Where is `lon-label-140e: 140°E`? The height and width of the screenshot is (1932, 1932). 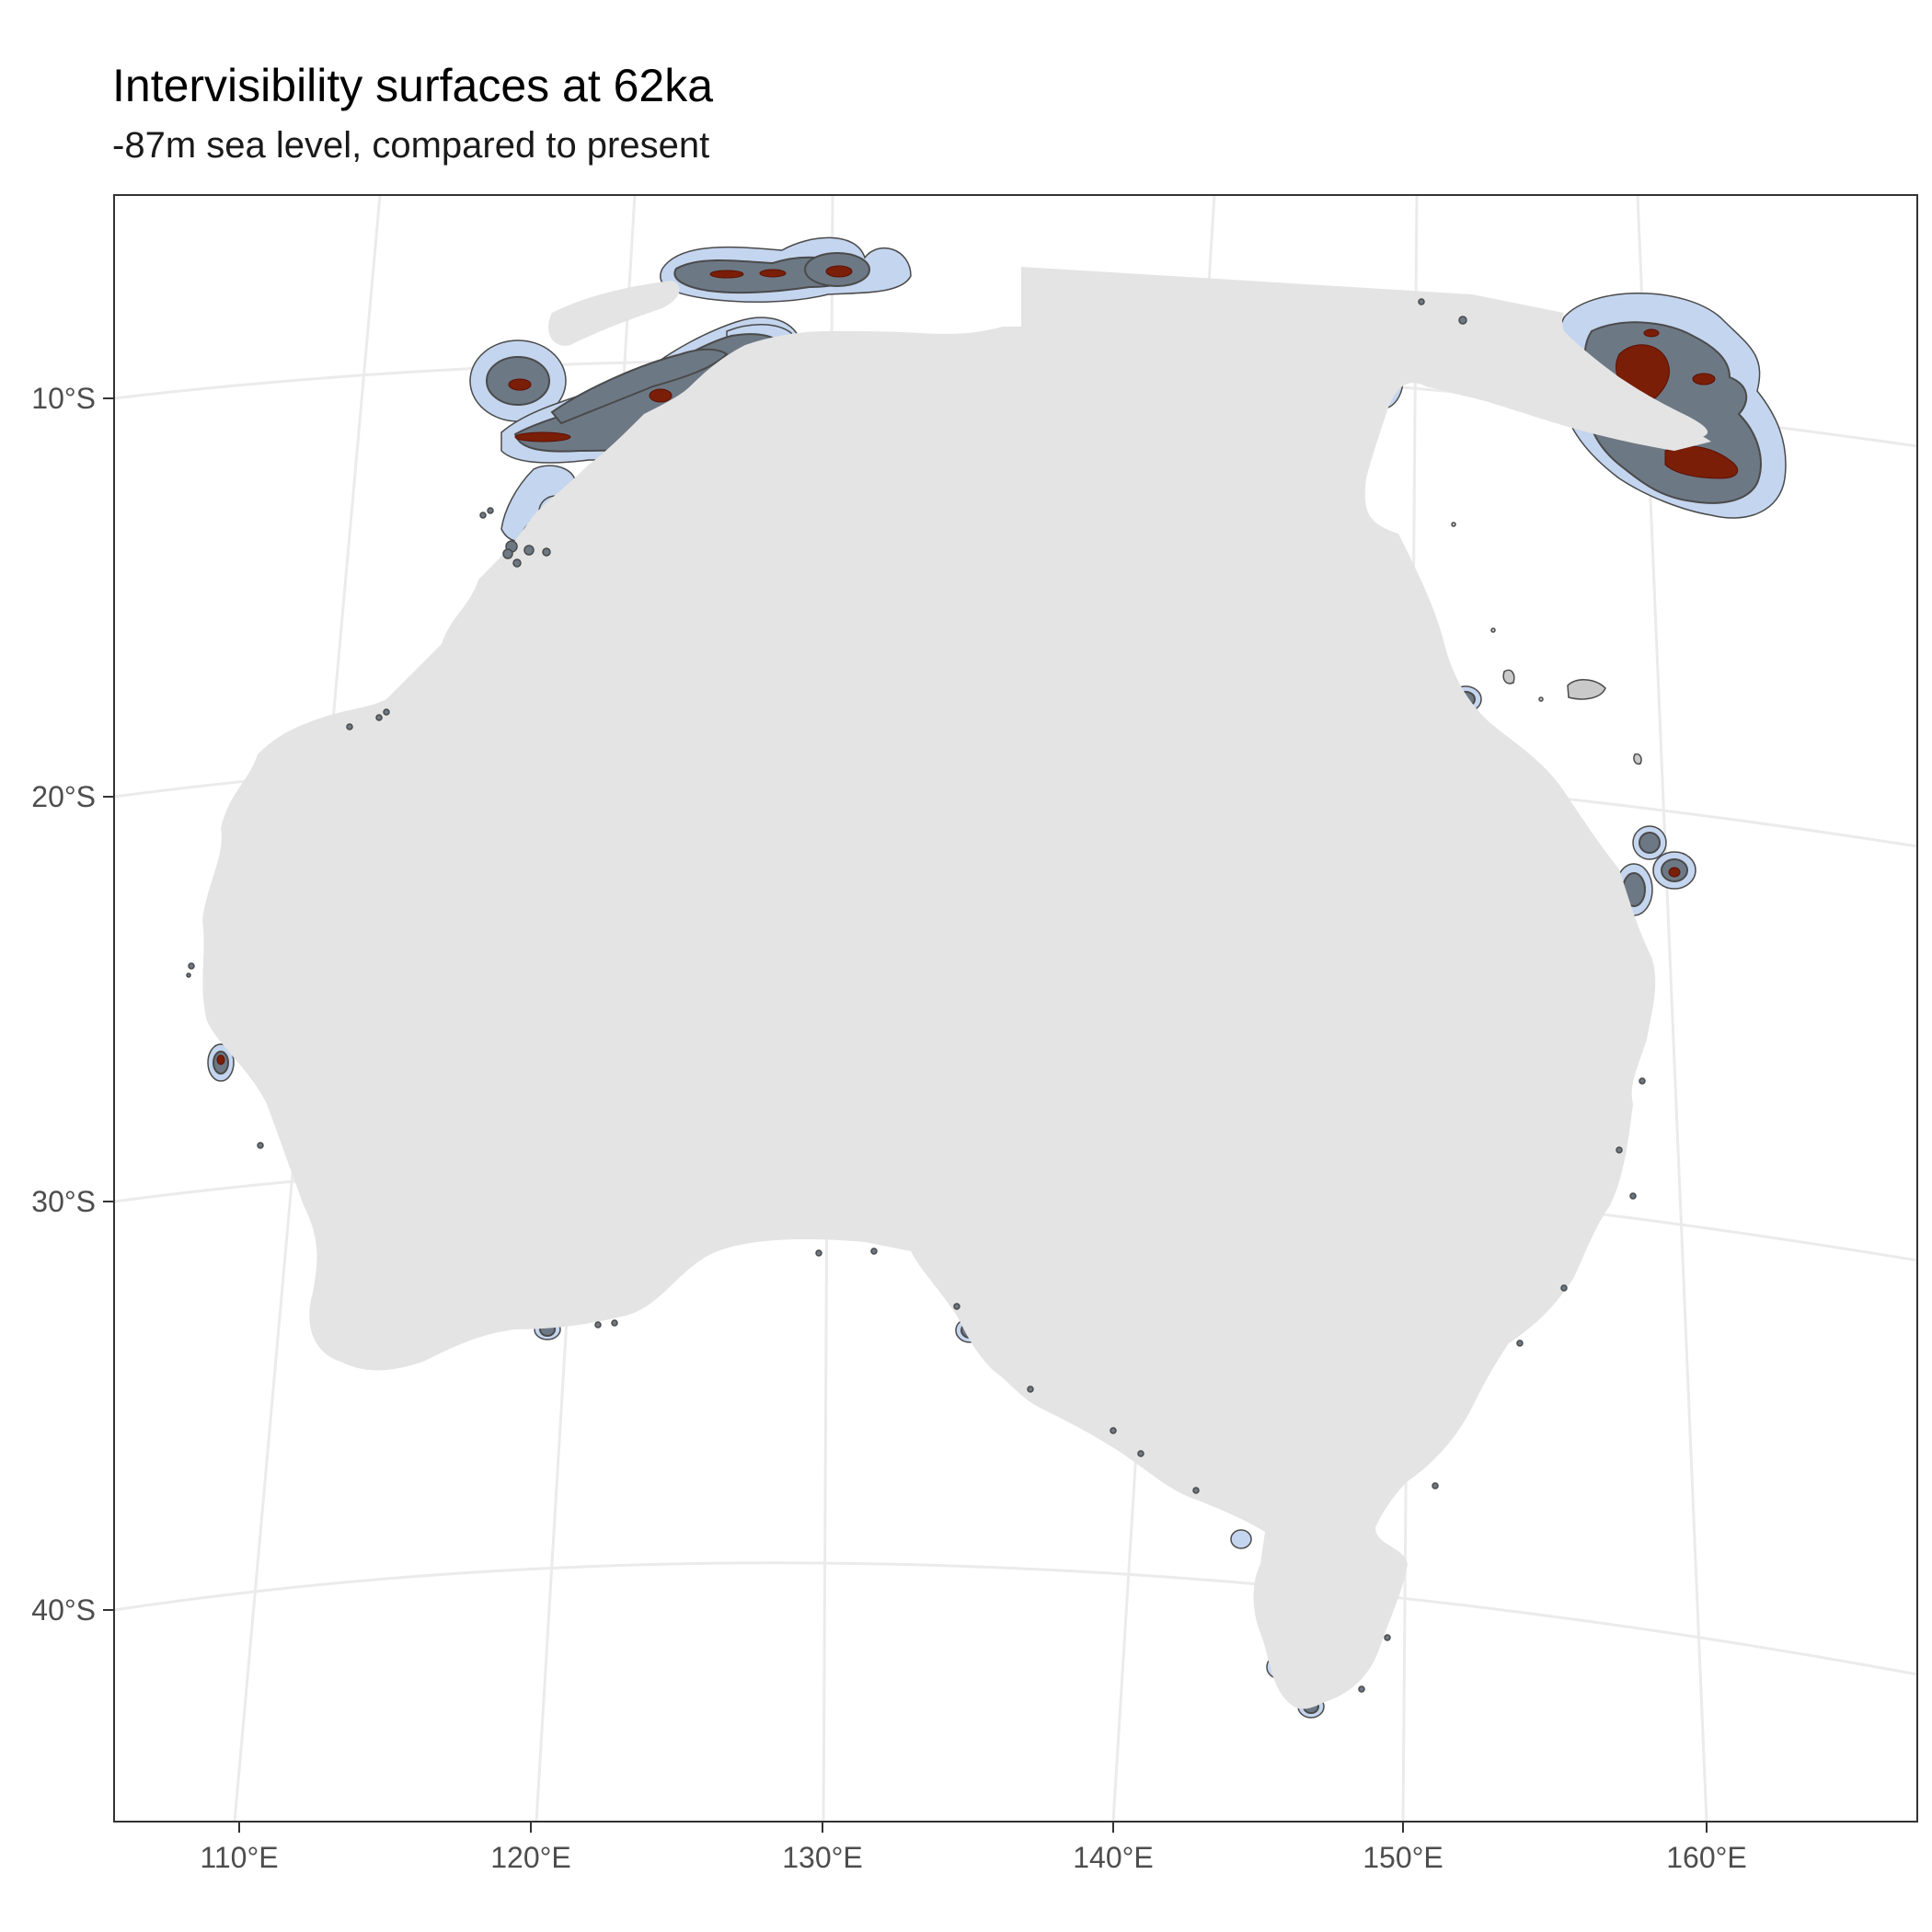
lon-label-140e: 140°E is located at coordinates (1113, 1857).